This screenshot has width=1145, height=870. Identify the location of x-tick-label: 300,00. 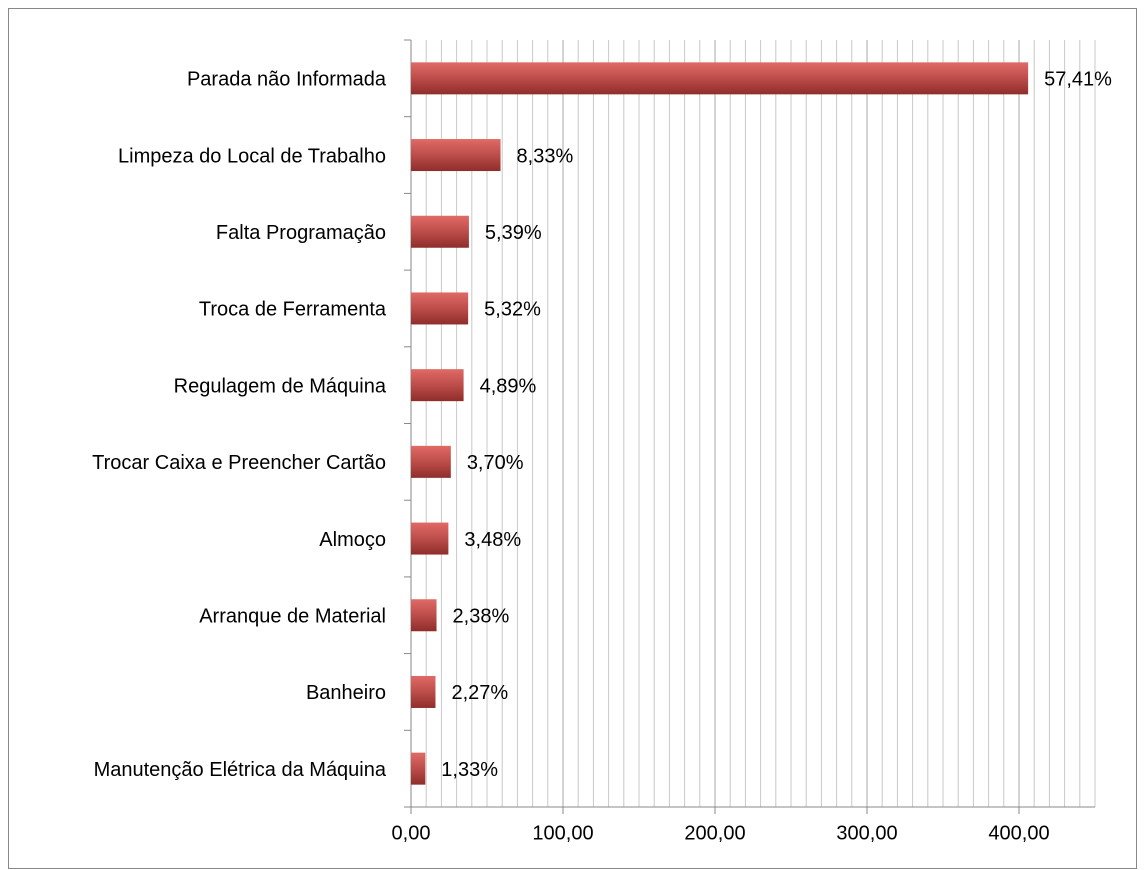
(866, 833).